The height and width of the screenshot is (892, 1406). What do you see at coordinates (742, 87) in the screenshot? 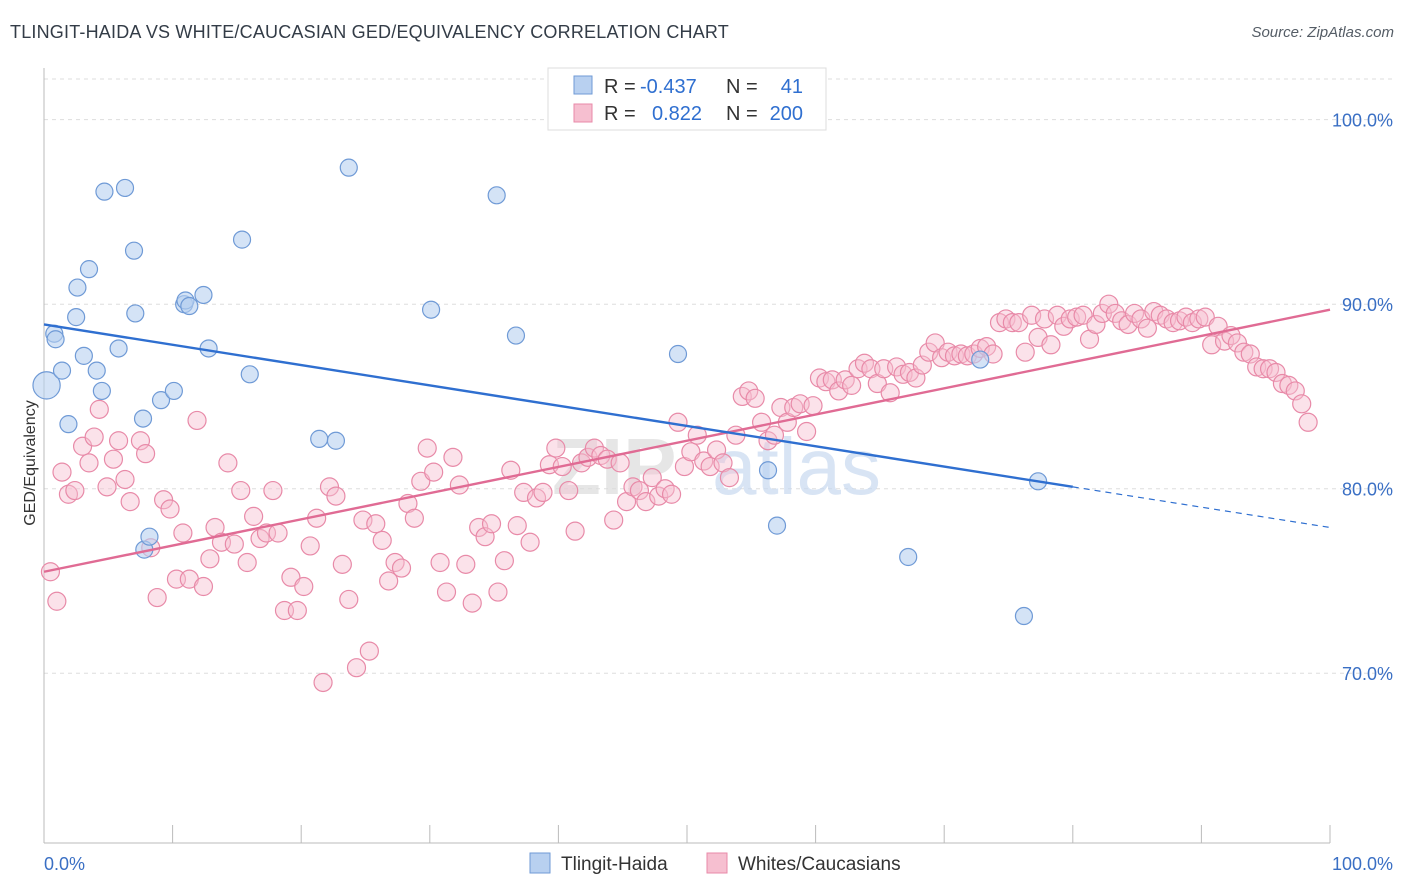
I see `legend-n-label-blue: N =` at bounding box center [742, 87].